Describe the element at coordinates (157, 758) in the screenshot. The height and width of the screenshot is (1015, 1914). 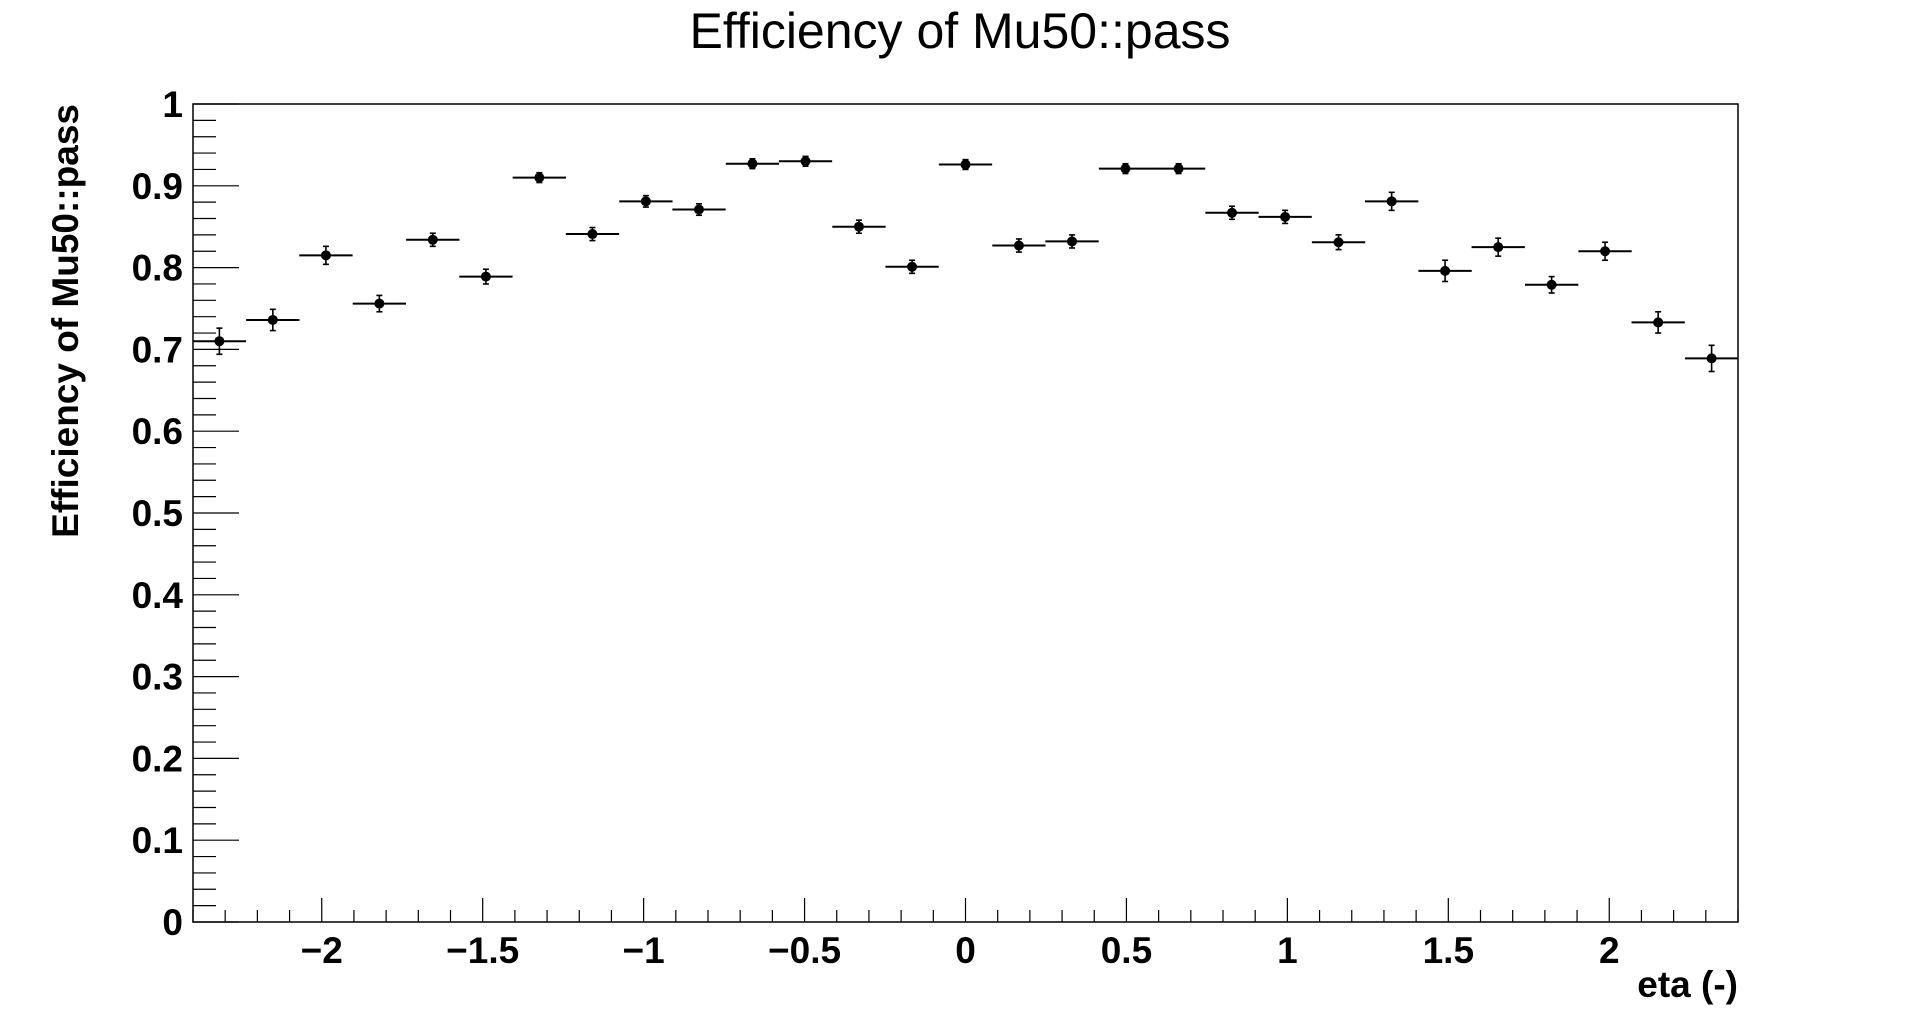
I see `y-tick-label: 0.2` at that location.